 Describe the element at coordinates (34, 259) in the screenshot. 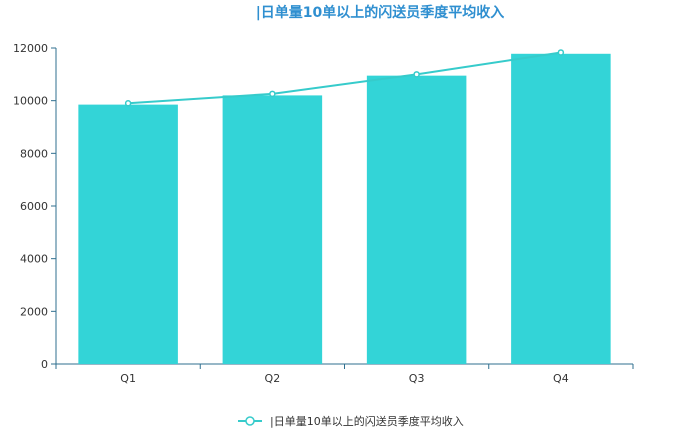

I see `y-tick-label: 4000` at that location.